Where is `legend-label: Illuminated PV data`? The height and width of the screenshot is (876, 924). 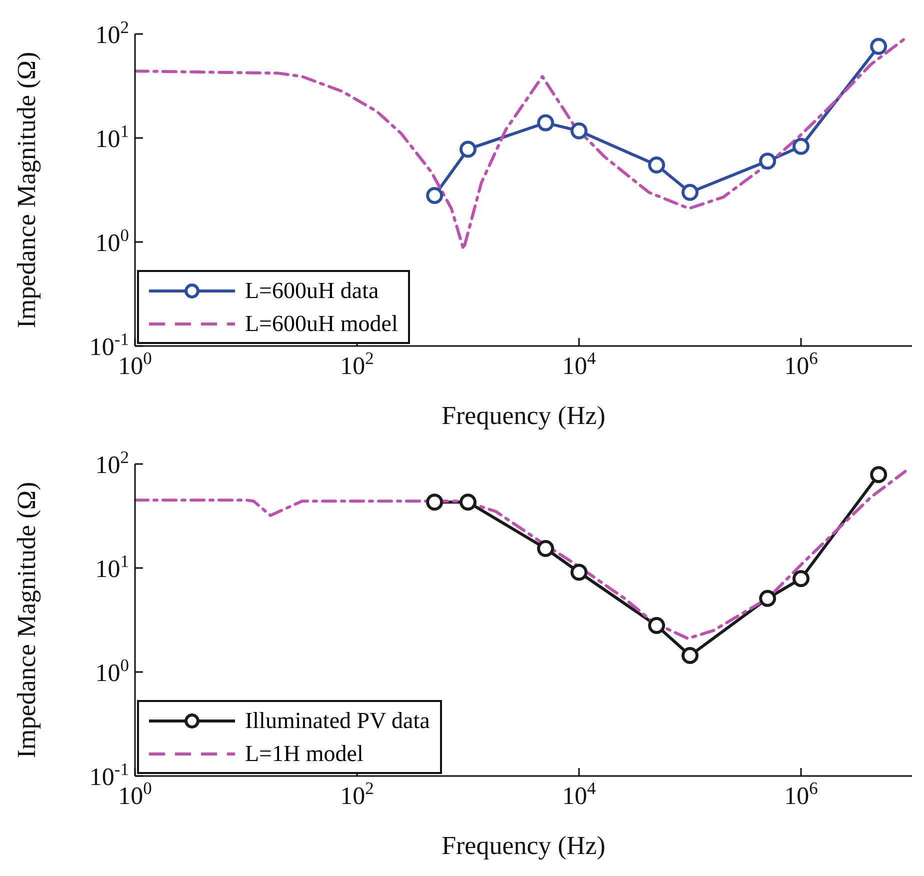 legend-label: Illuminated PV data is located at coordinates (337, 721).